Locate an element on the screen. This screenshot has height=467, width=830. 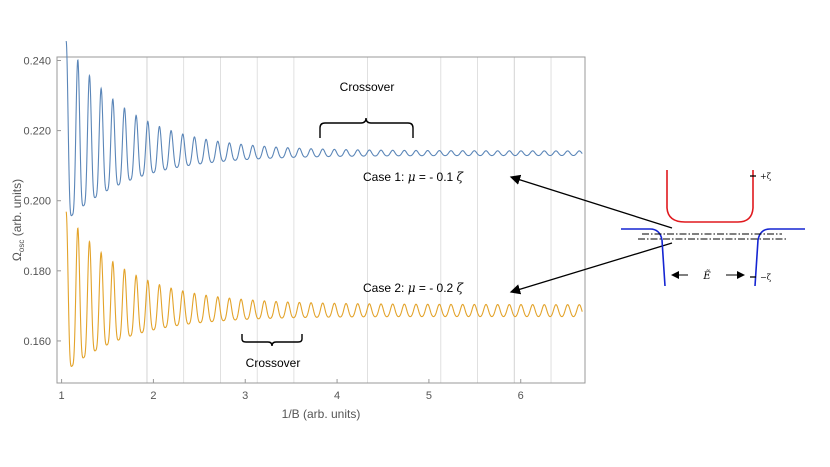
crossover-brace-top is located at coordinates (366, 127).